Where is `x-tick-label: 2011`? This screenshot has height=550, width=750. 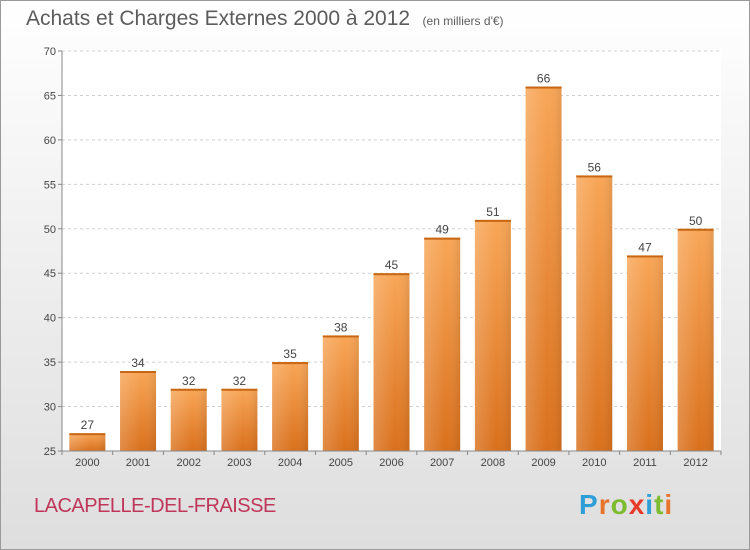
x-tick-label: 2011 is located at coordinates (645, 463).